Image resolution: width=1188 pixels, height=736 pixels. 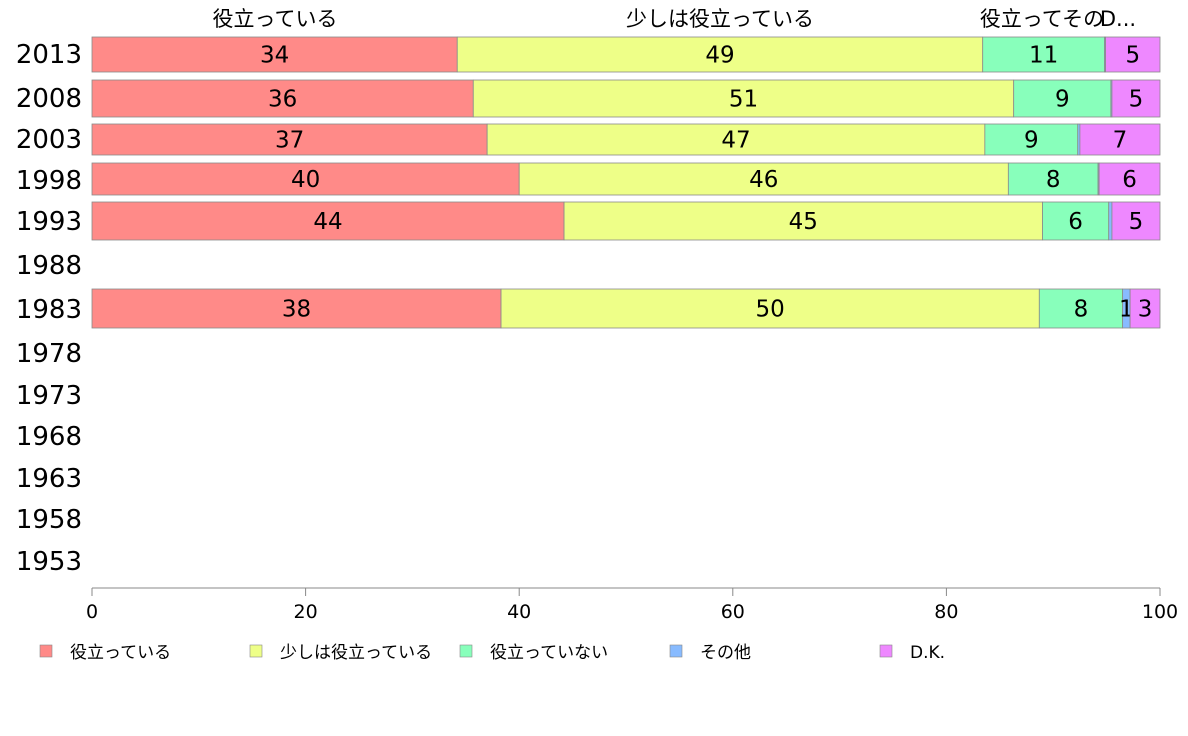 I want to click on data-label: 36, so click(x=282, y=100).